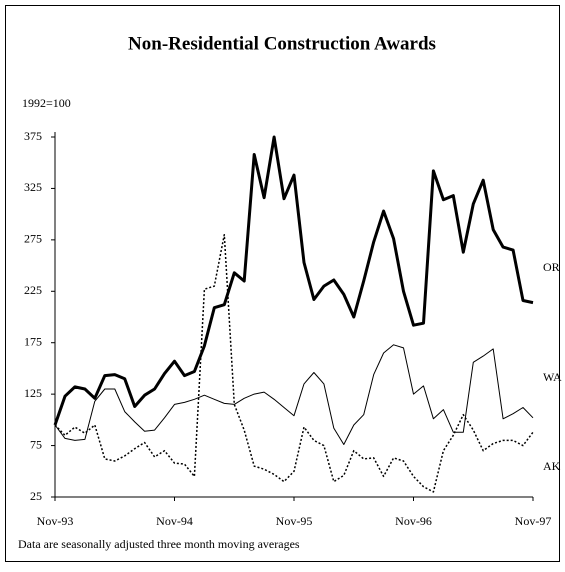 The width and height of the screenshot is (565, 572). What do you see at coordinates (46, 103) in the screenshot?
I see `y-axis-label: 1992=100` at bounding box center [46, 103].